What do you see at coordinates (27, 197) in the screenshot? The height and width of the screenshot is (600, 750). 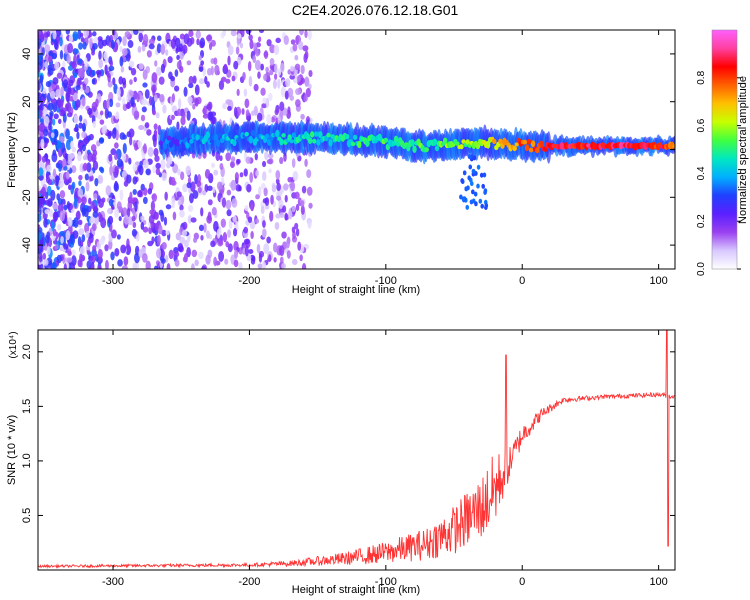 I see `y-tick-label: -20` at bounding box center [27, 197].